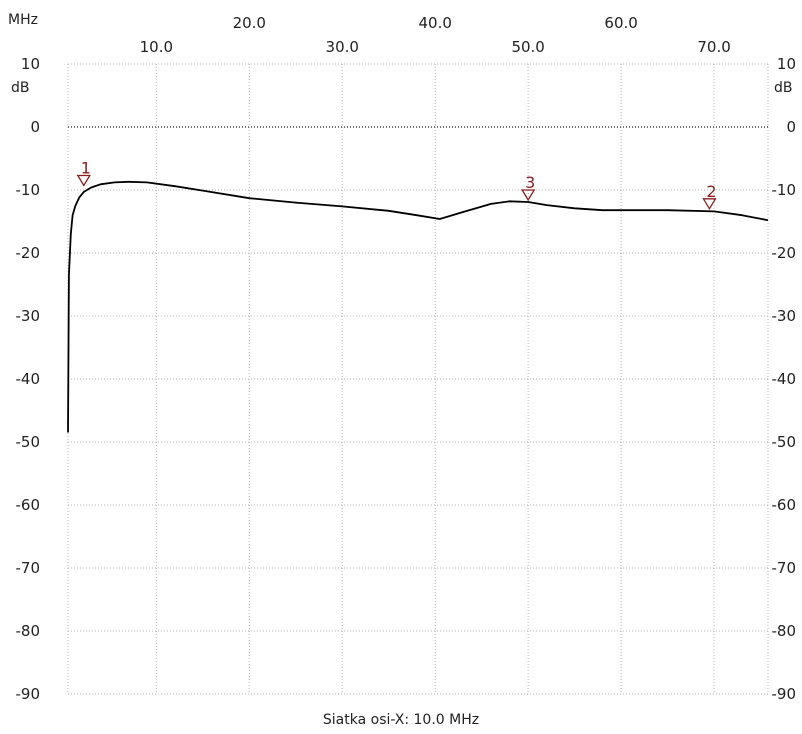 This screenshot has width=802, height=734. Describe the element at coordinates (527, 47) in the screenshot. I see `x-tick-label-bottom-row: 50.0` at that location.